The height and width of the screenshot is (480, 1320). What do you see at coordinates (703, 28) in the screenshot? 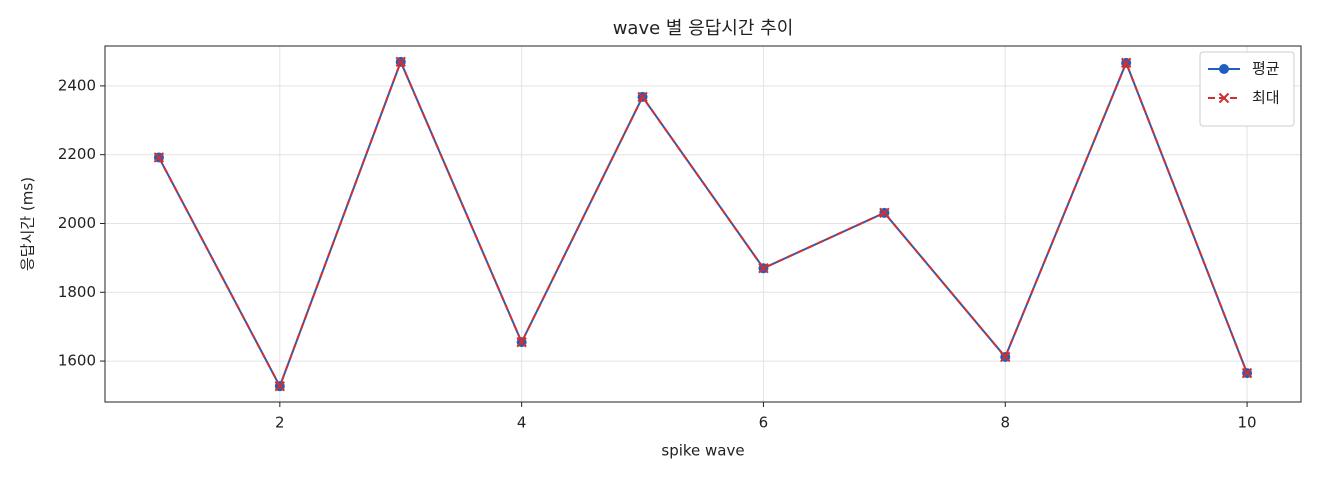
I see `chart-title: wave 별 응답시간 추이` at bounding box center [703, 28].